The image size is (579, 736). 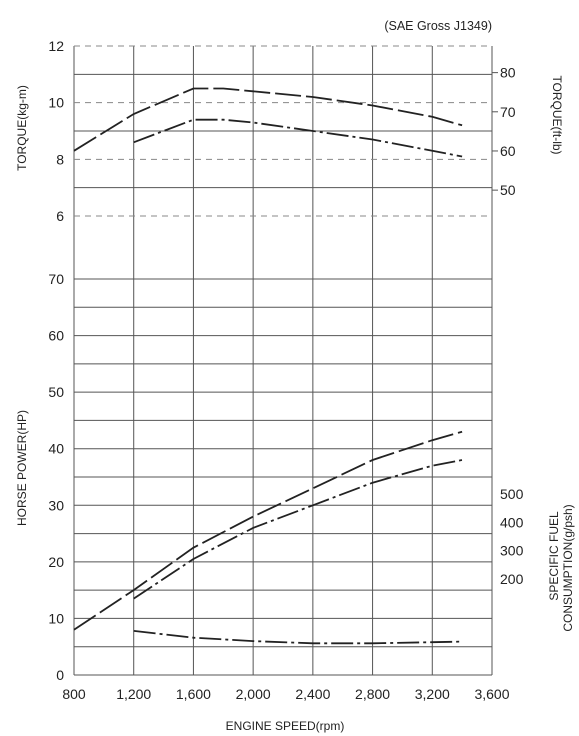 What do you see at coordinates (508, 112) in the screenshot?
I see `torque-ftlb-tick-label: 70` at bounding box center [508, 112].